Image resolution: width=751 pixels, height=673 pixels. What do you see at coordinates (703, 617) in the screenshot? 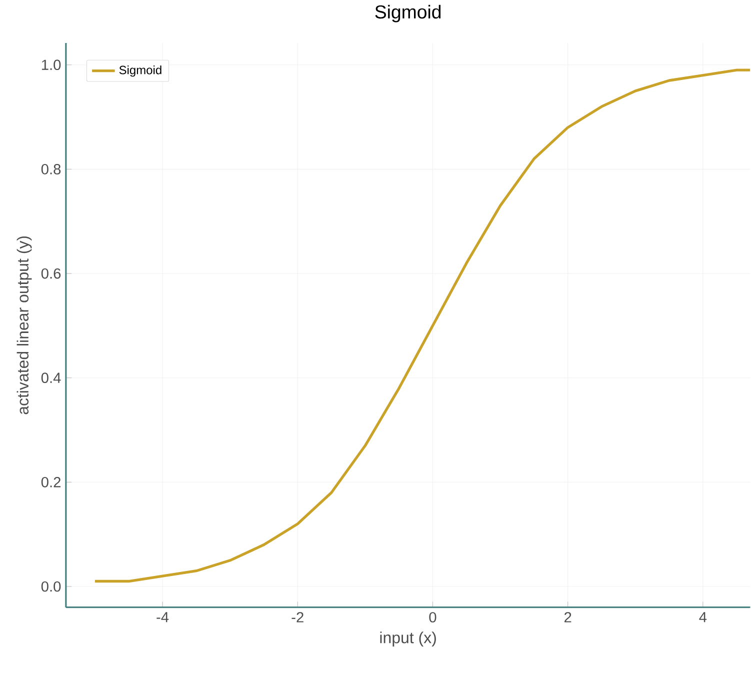
I see `x-tick-label: 4` at bounding box center [703, 617].